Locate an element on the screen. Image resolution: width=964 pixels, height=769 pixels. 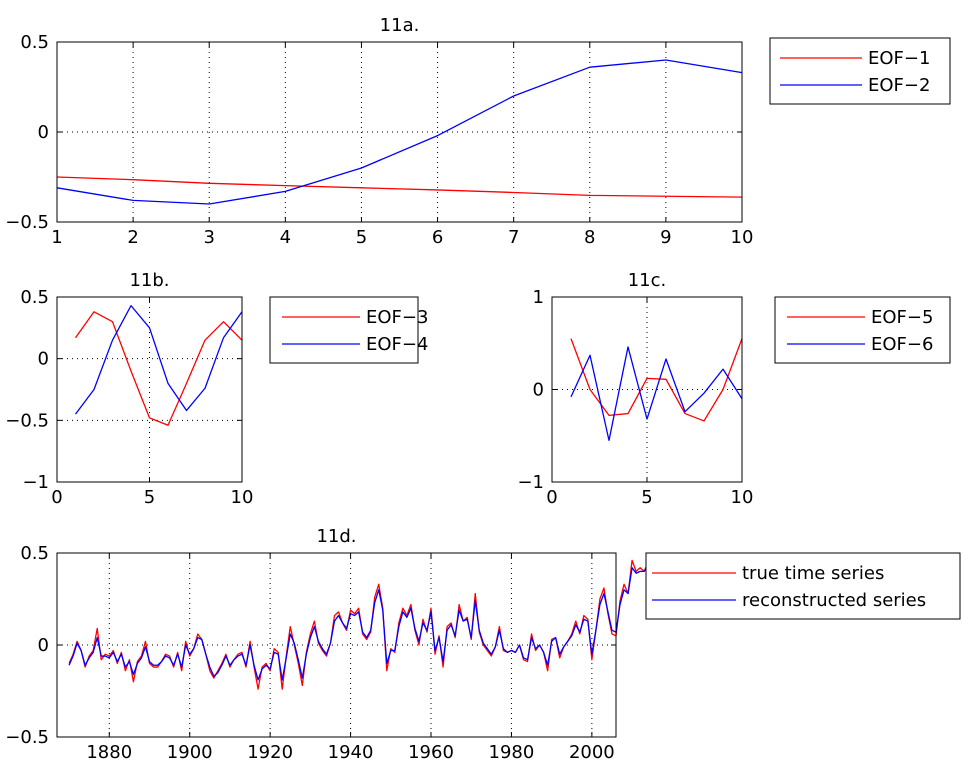
x-tick-label: 7 is located at coordinates (513, 237).